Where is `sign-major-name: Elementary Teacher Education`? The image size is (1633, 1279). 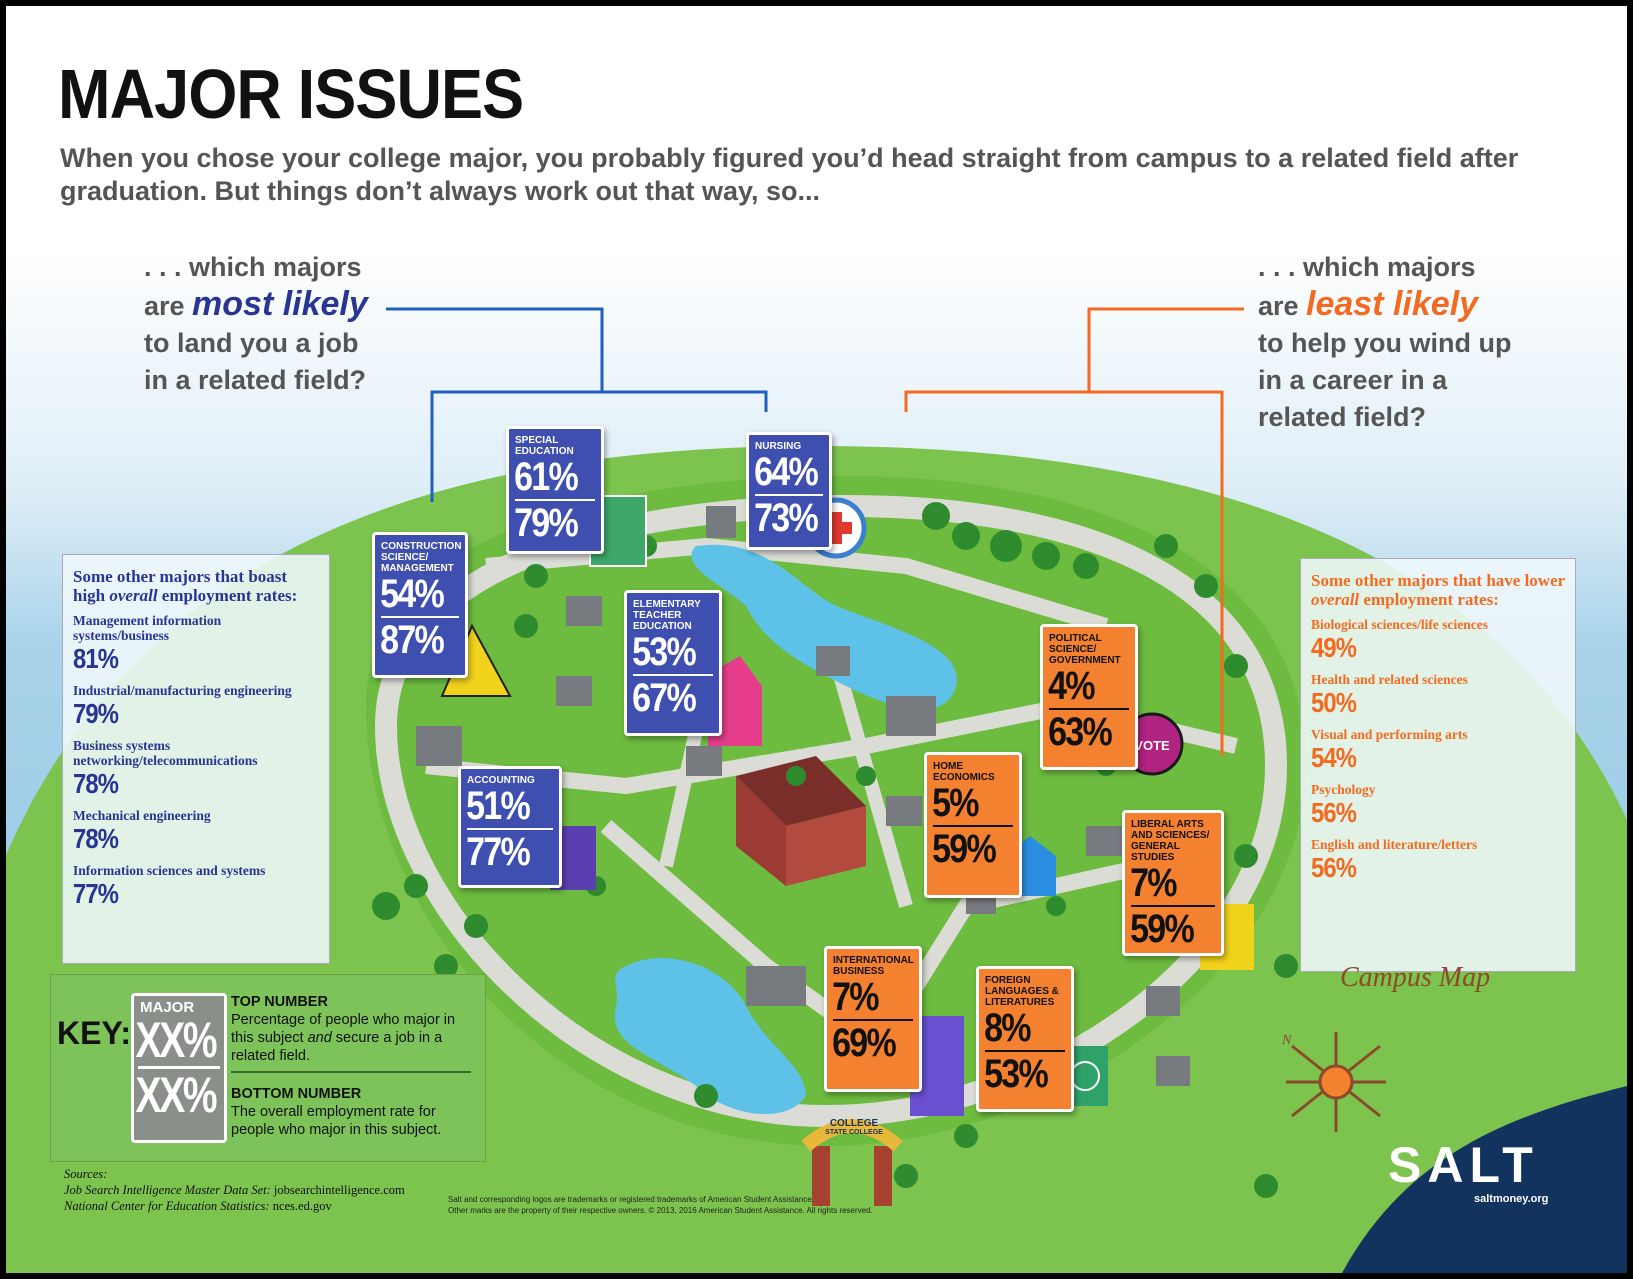
sign-major-name: Elementary Teacher Education is located at coordinates (667, 615).